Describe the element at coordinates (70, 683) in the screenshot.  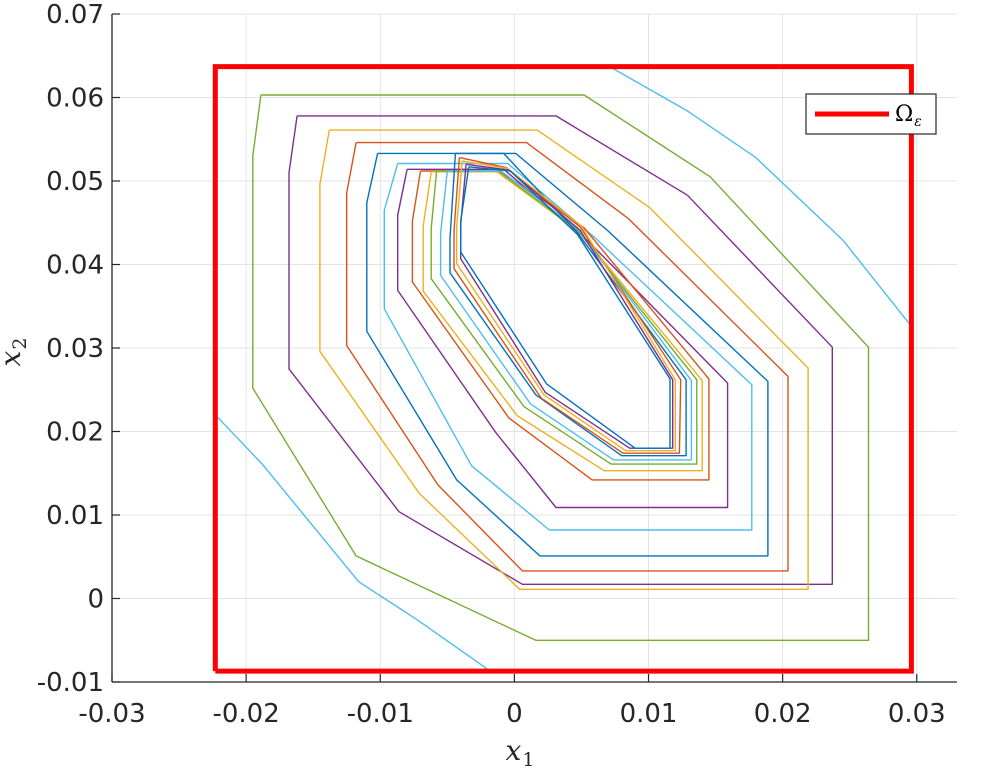
I see `y-tick-label: -0.01` at that location.